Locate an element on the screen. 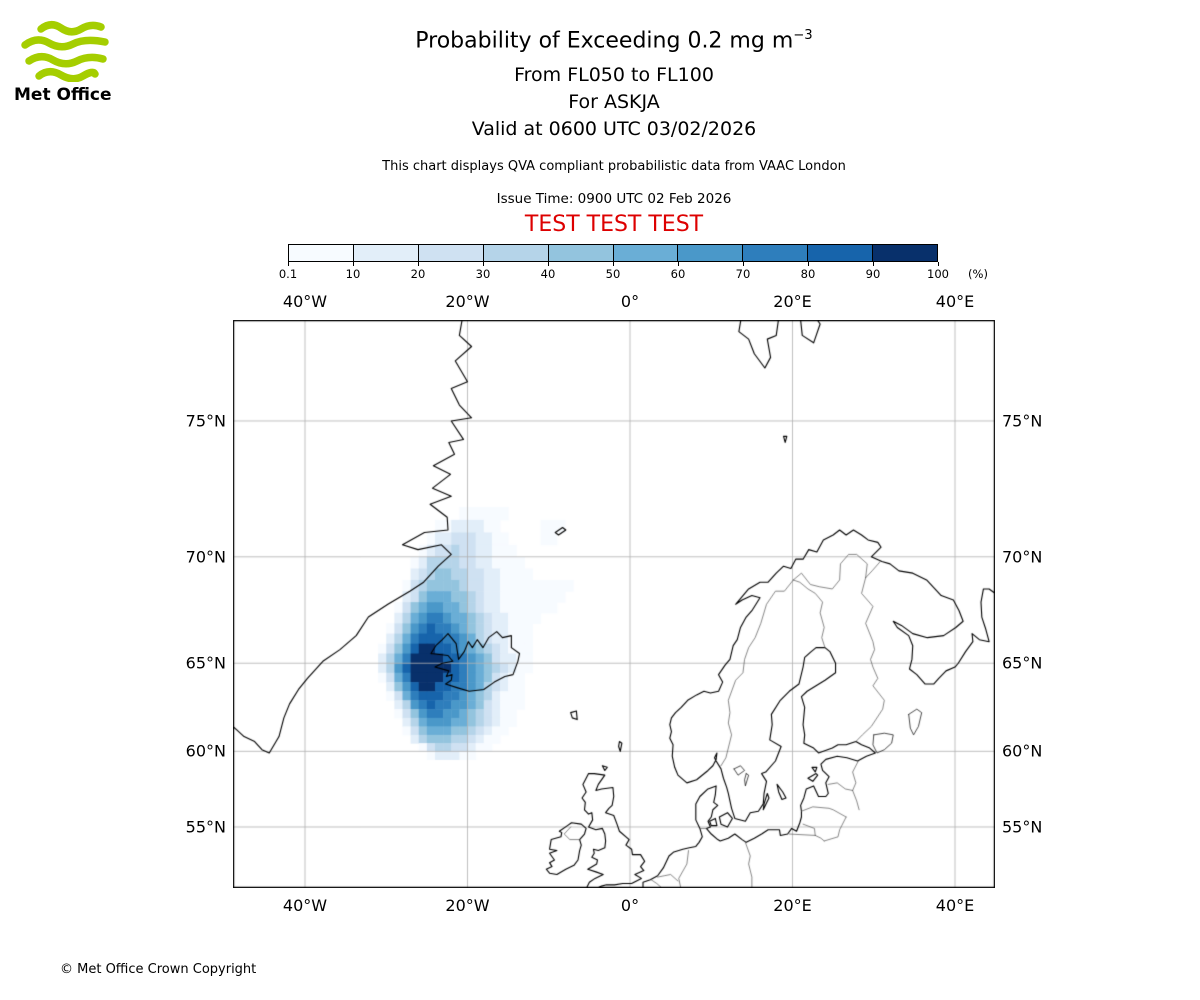 This screenshot has height=1000, width=1200. subtitle-volcano: For ASKJA is located at coordinates (614, 102).